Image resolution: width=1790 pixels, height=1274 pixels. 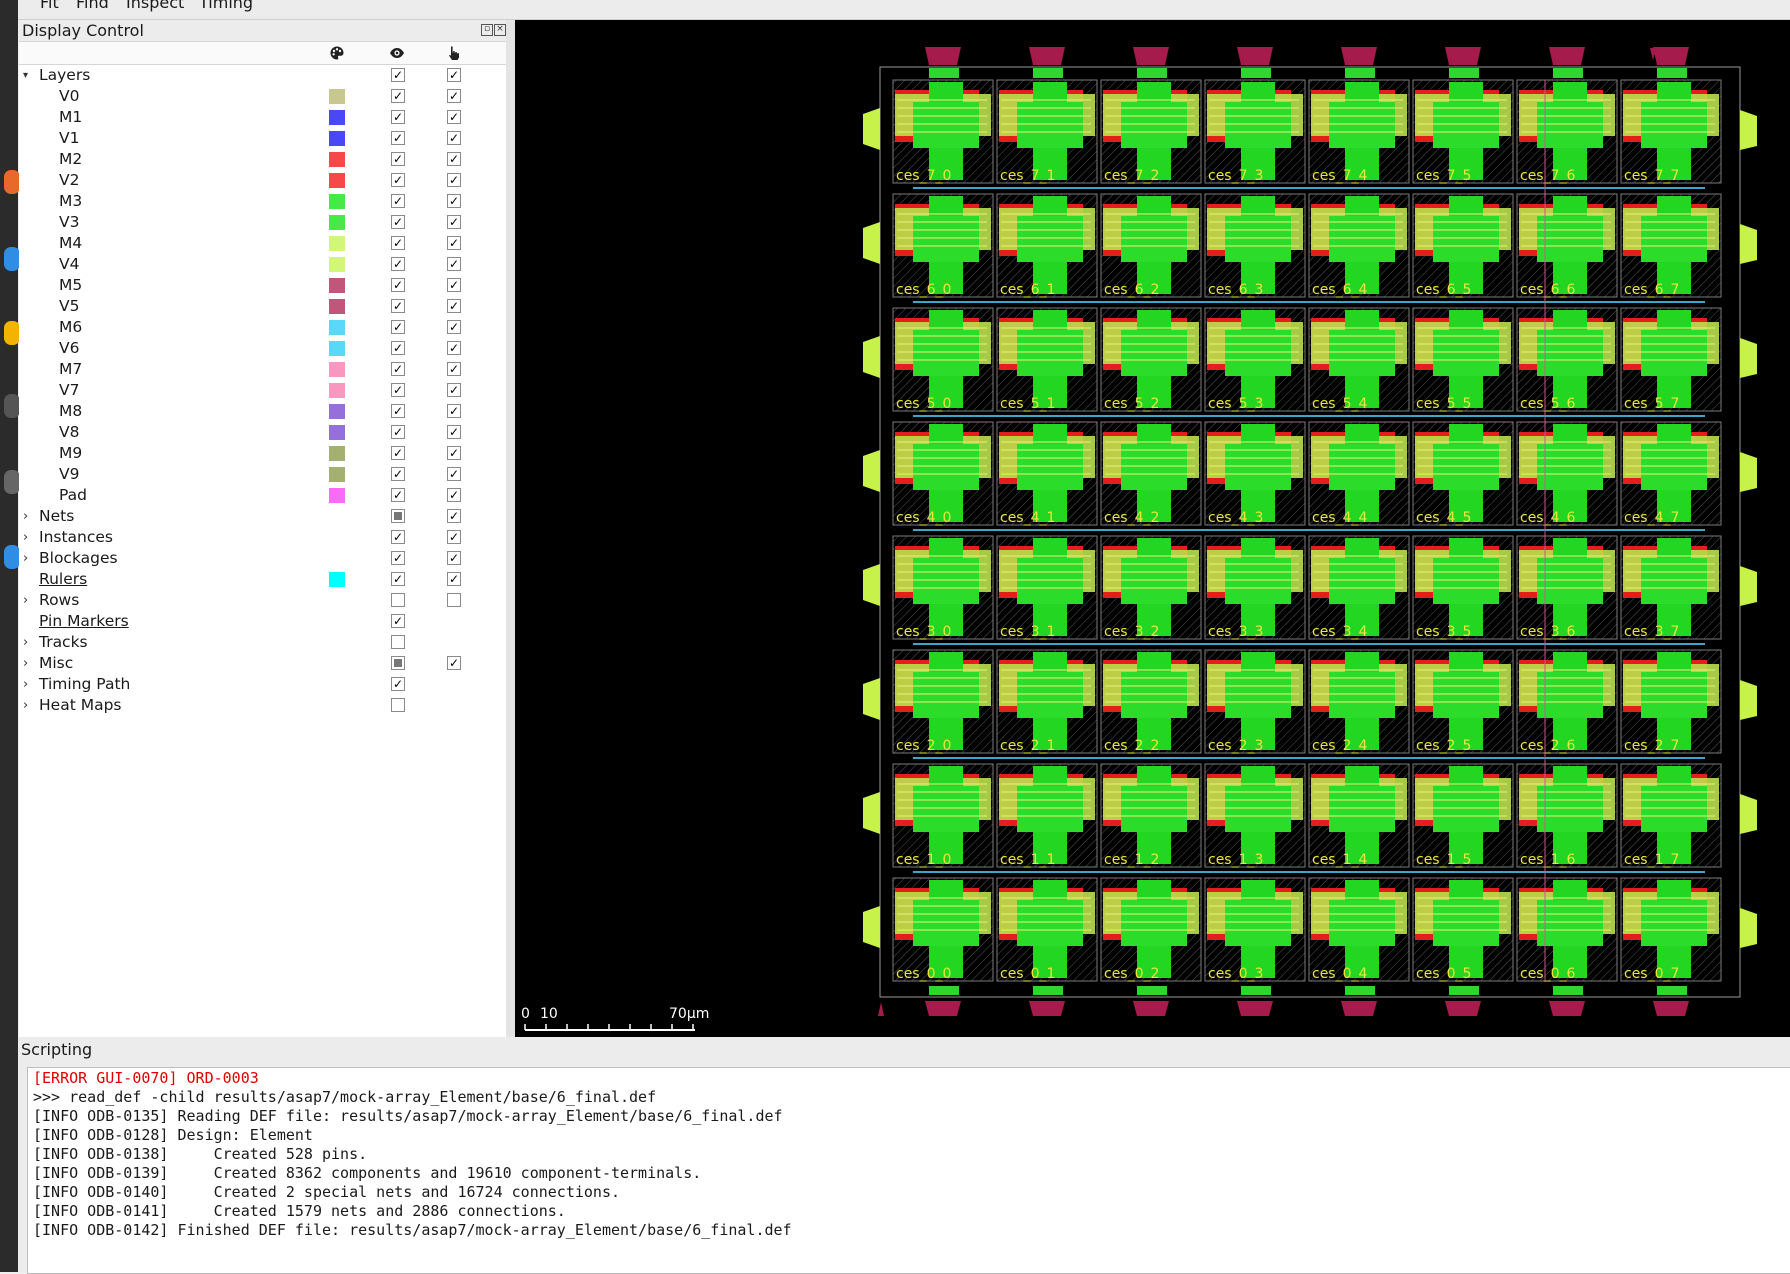 What do you see at coordinates (454, 600) in the screenshot?
I see `selectable-checkbox` at bounding box center [454, 600].